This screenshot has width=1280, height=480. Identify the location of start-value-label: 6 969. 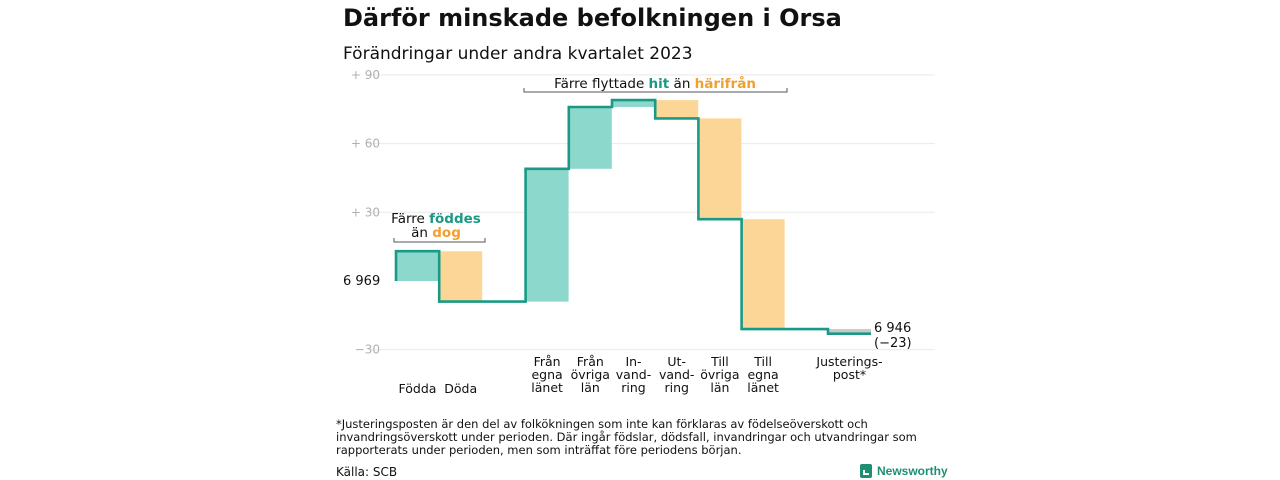
(361, 281).